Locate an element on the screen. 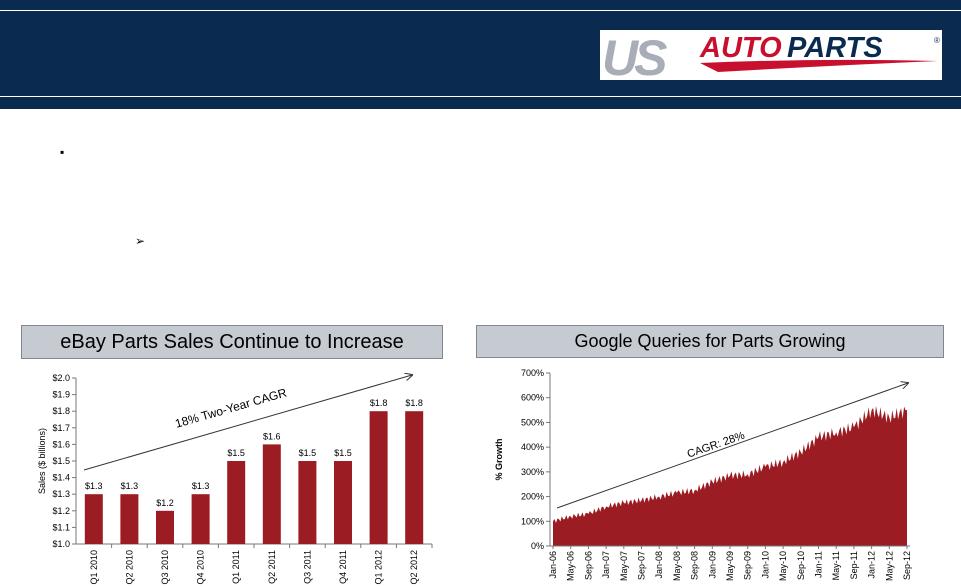 This screenshot has width=961, height=587. y-tick-label: $1.3 is located at coordinates (61, 494).